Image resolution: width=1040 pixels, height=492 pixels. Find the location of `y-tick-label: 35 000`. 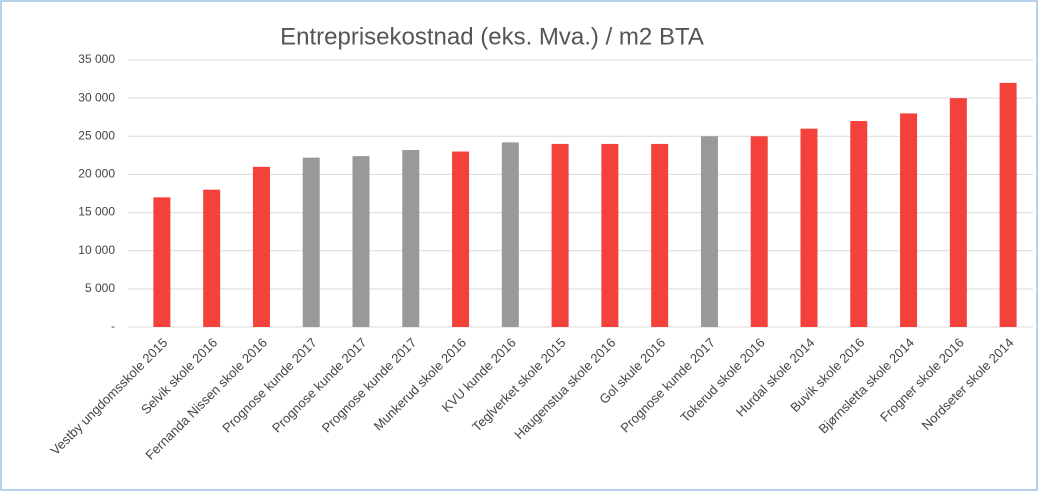

y-tick-label: 35 000 is located at coordinates (96, 59).